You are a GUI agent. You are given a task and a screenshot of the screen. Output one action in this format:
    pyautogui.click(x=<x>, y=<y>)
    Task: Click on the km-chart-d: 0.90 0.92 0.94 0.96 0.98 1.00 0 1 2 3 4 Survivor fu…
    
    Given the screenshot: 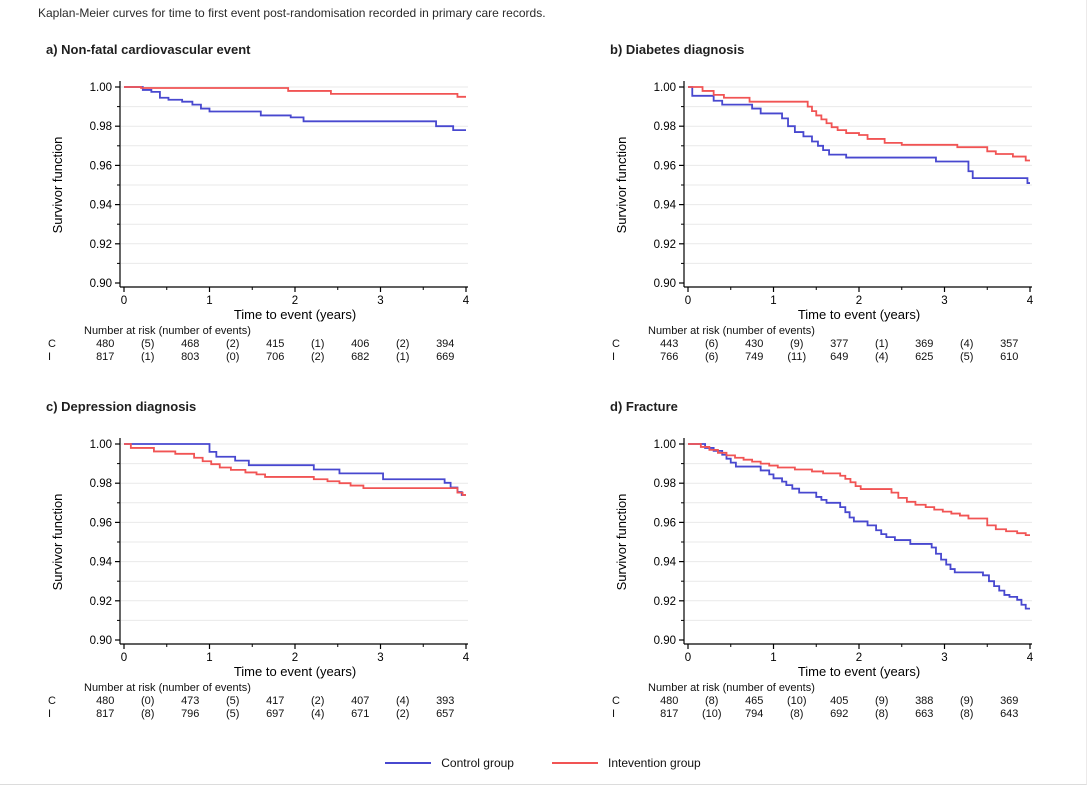 What is the action you would take?
    pyautogui.click(x=824, y=558)
    